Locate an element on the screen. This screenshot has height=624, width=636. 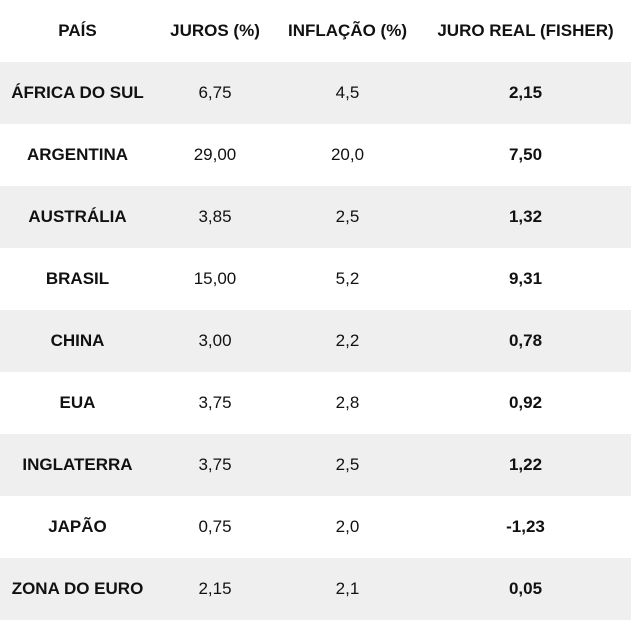
country-cell: BRASIL is located at coordinates (77, 278).